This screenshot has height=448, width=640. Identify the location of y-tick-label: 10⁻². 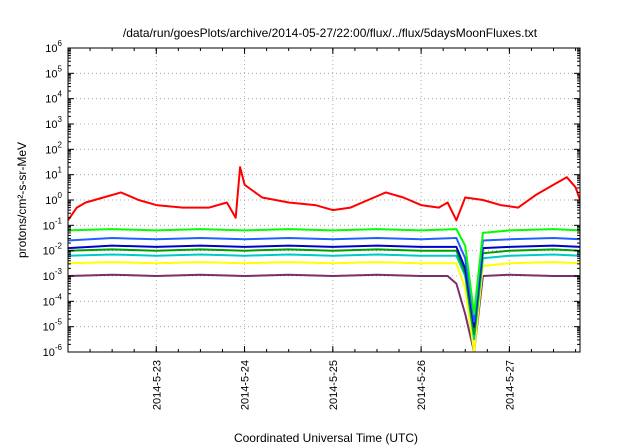
(53, 250).